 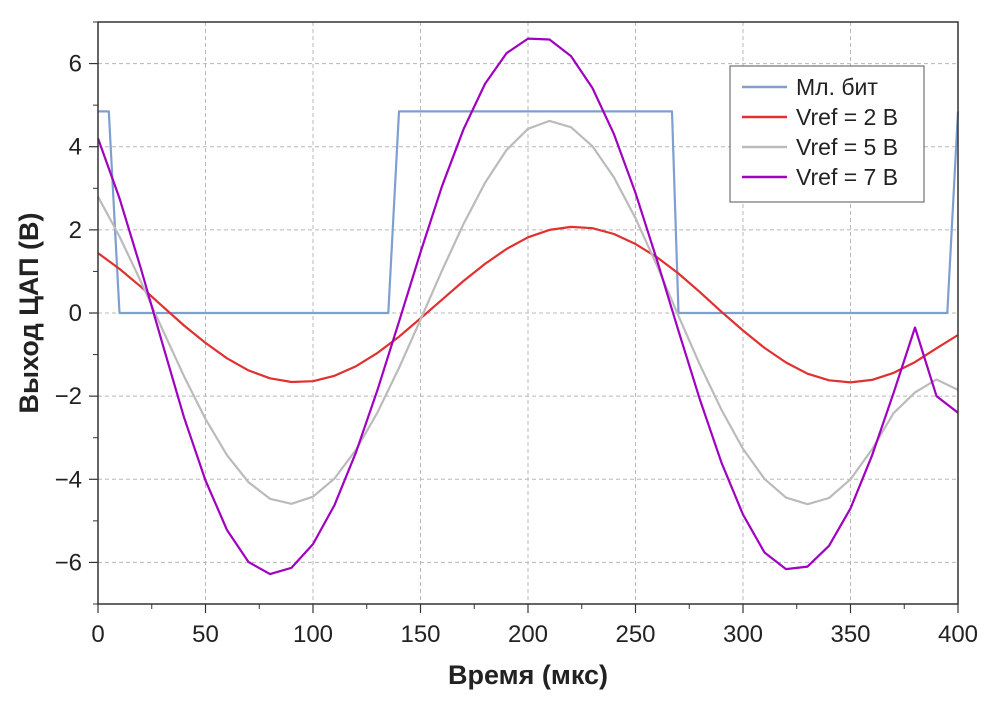 What do you see at coordinates (850, 634) in the screenshot?
I see `x-tick-label: 350` at bounding box center [850, 634].